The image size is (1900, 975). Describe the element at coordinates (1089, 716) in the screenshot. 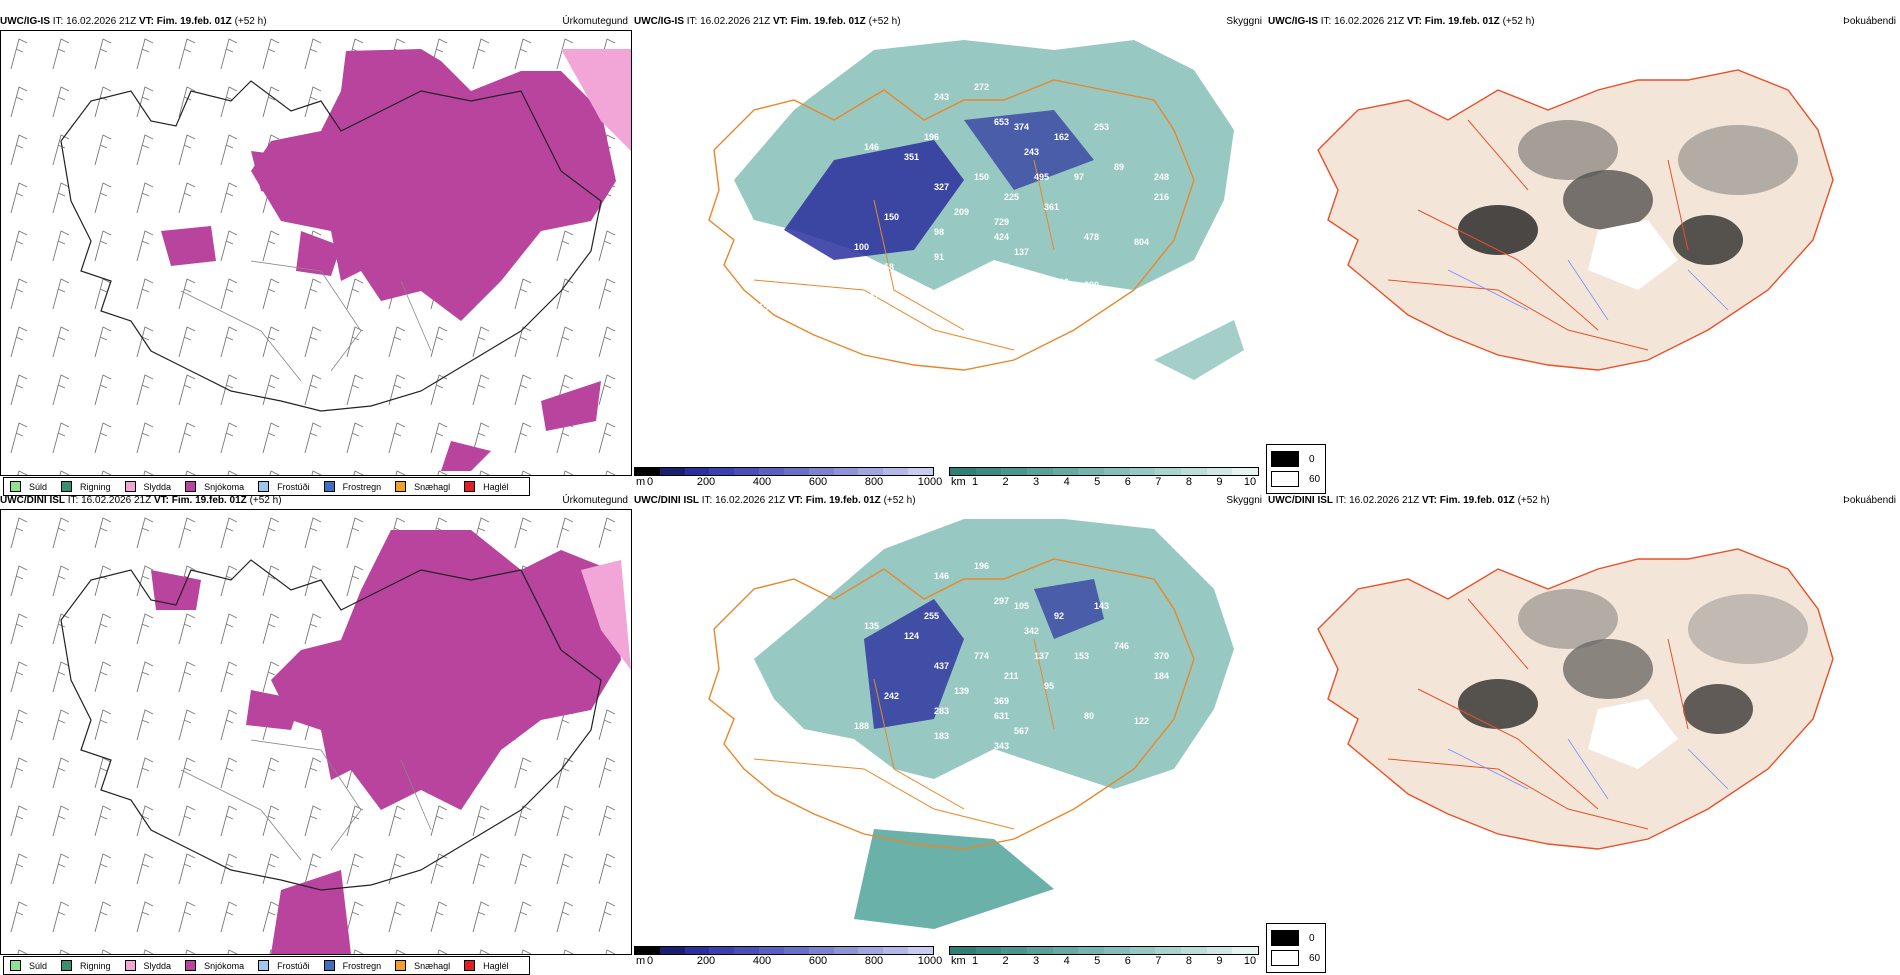

I see `visibility-value-label: 80` at that location.